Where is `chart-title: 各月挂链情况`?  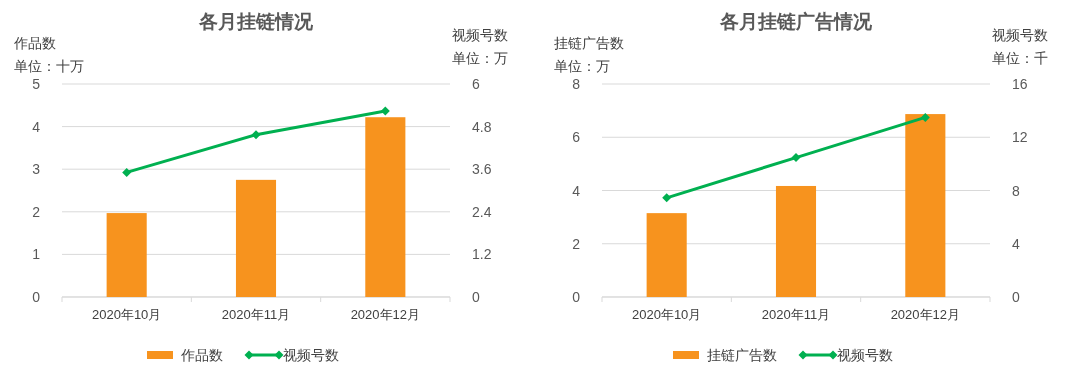
chart-title: 各月挂链情况 is located at coordinates (256, 21).